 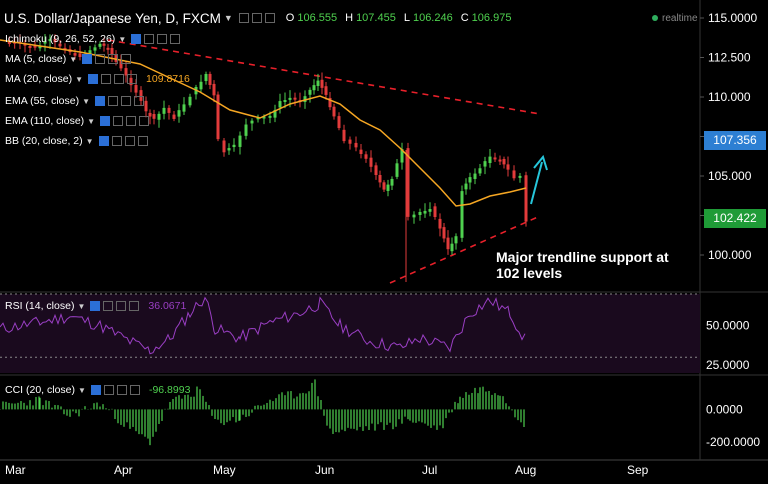 I want to click on indicator-ma5: MA (5, close) ▼, so click(x=69, y=59).